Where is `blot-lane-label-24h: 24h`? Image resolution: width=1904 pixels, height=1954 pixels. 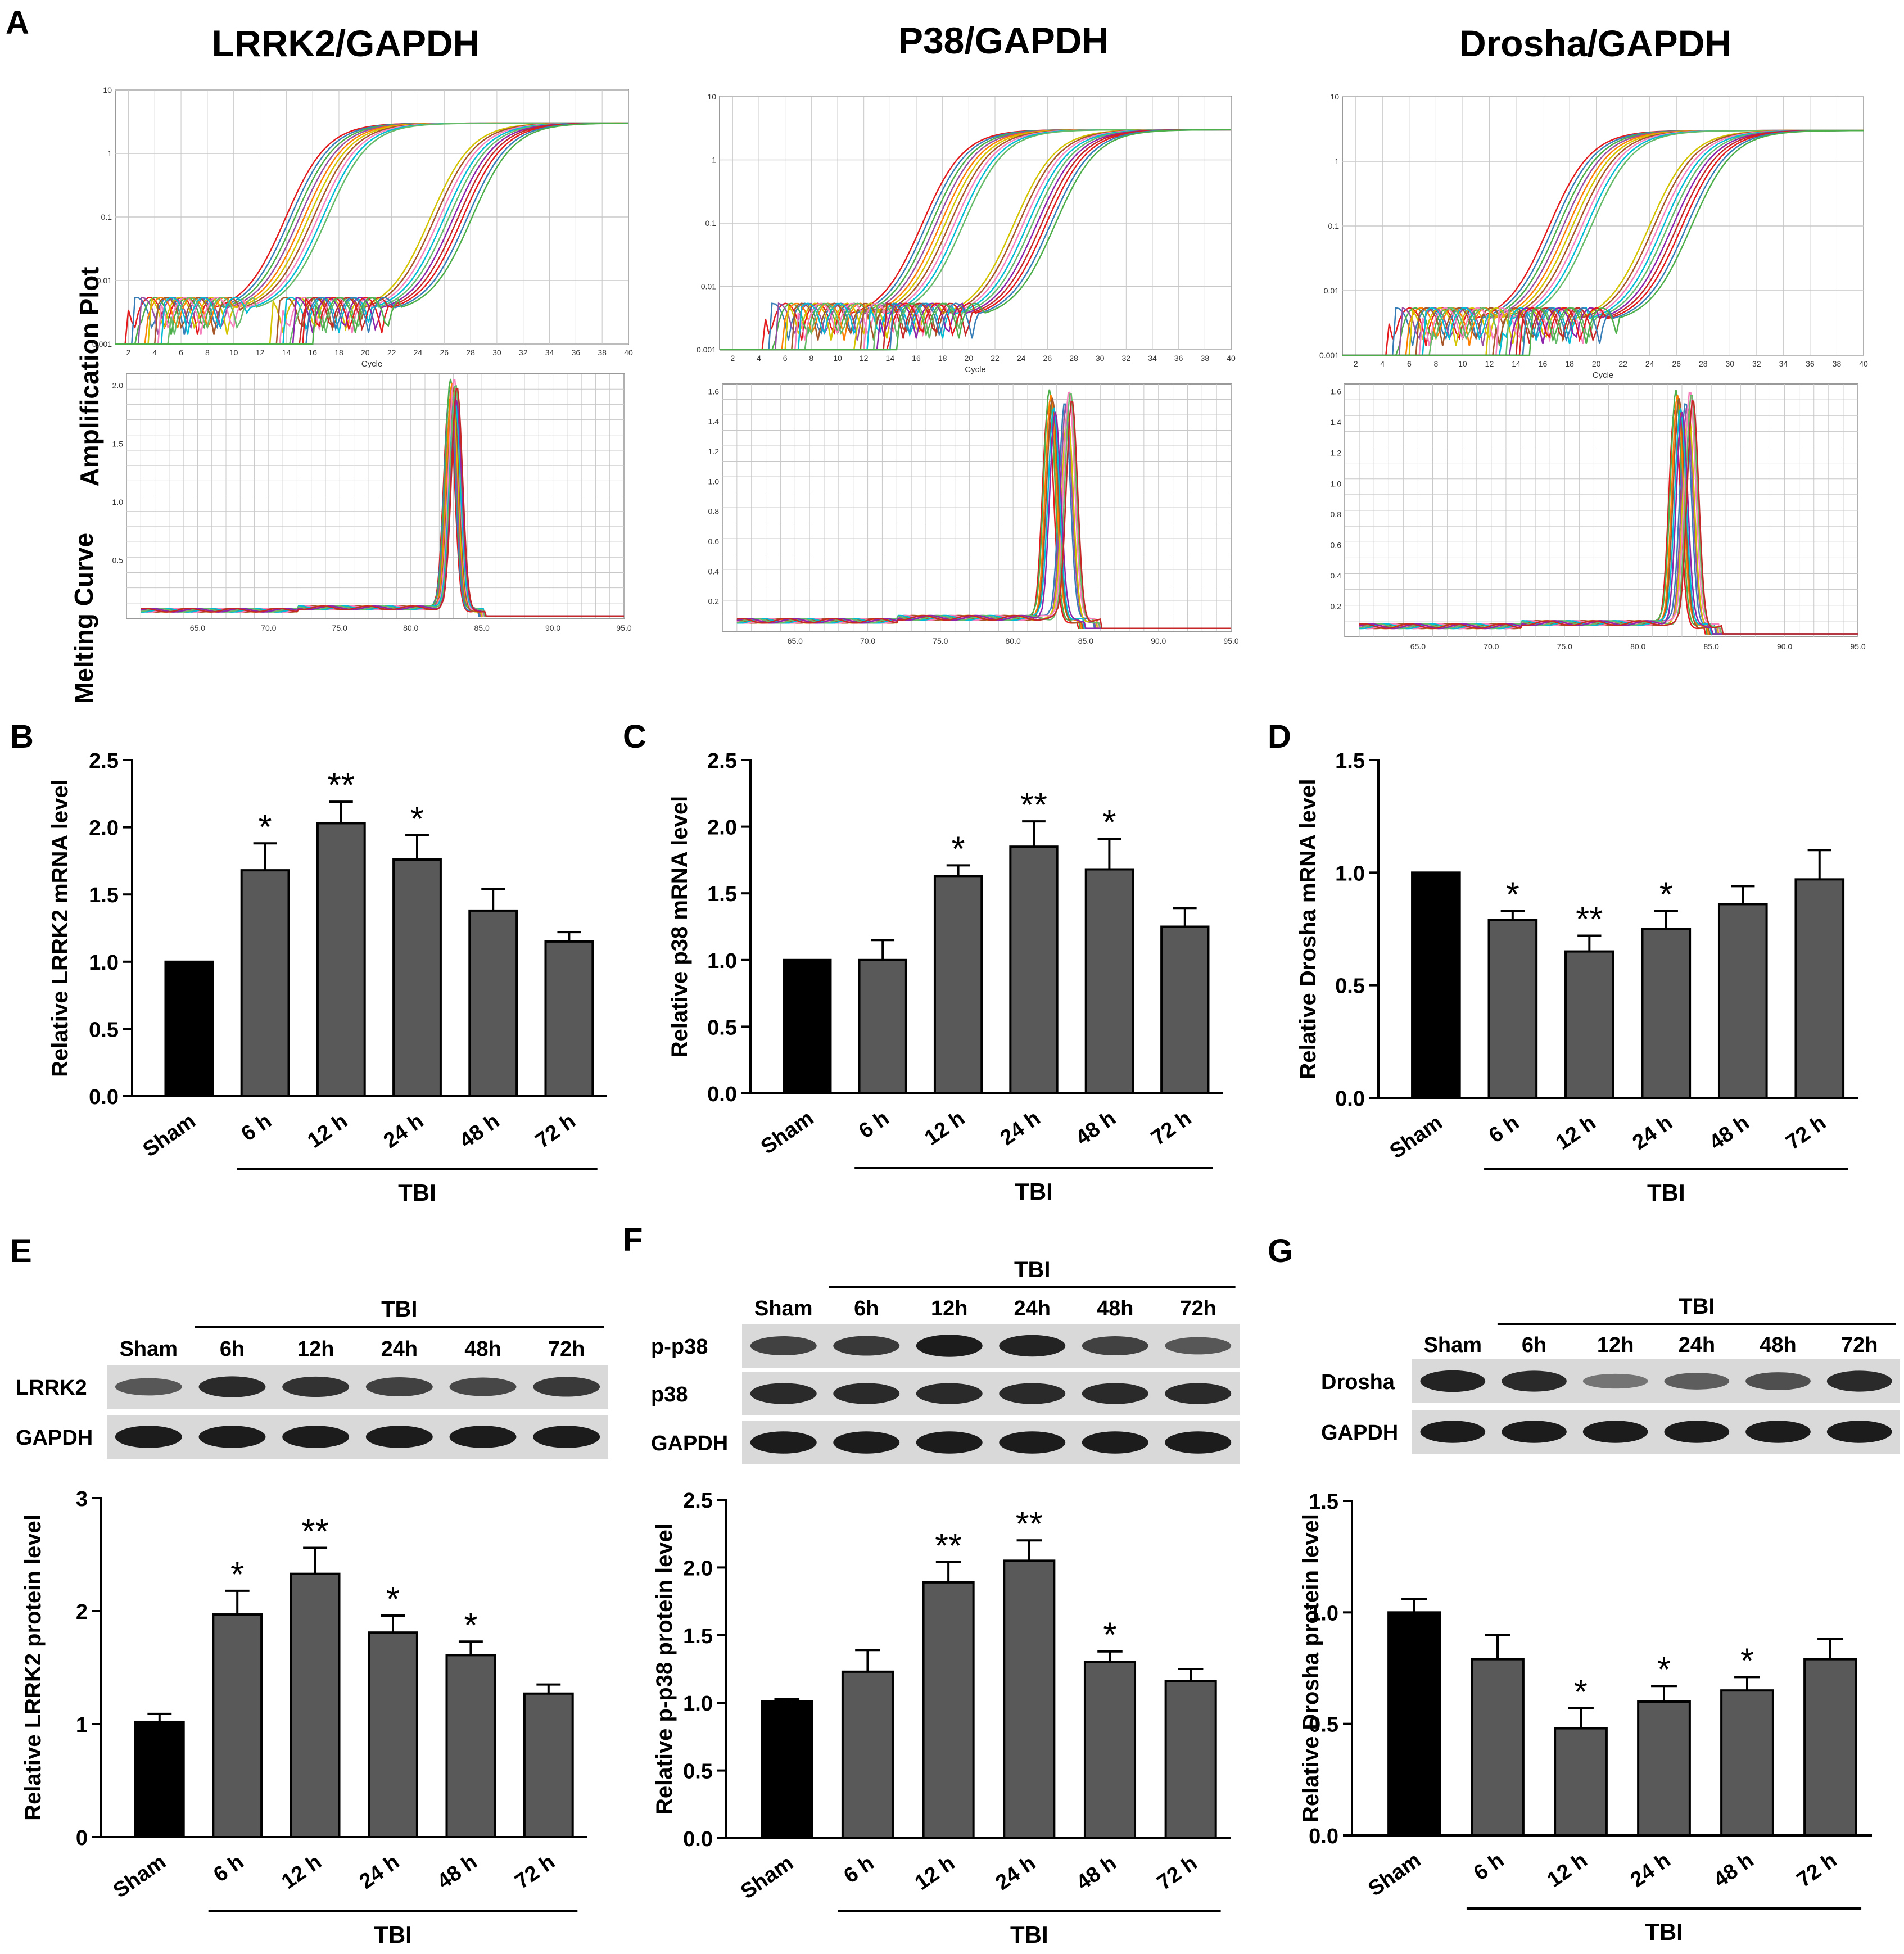
blot-lane-label-24h: 24h is located at coordinates (1697, 1345).